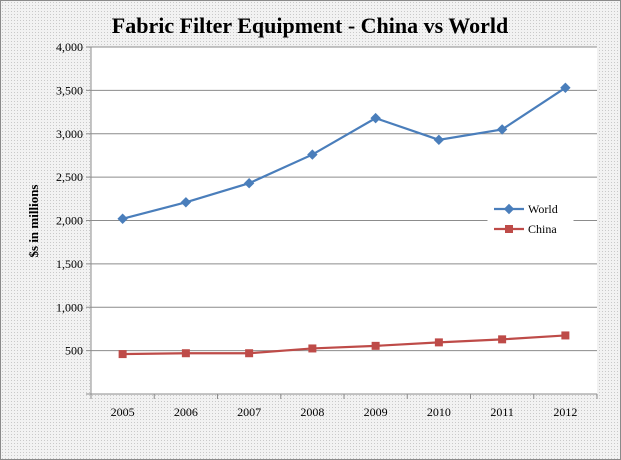  What do you see at coordinates (312, 412) in the screenshot?
I see `x-tick-label: 2008` at bounding box center [312, 412].